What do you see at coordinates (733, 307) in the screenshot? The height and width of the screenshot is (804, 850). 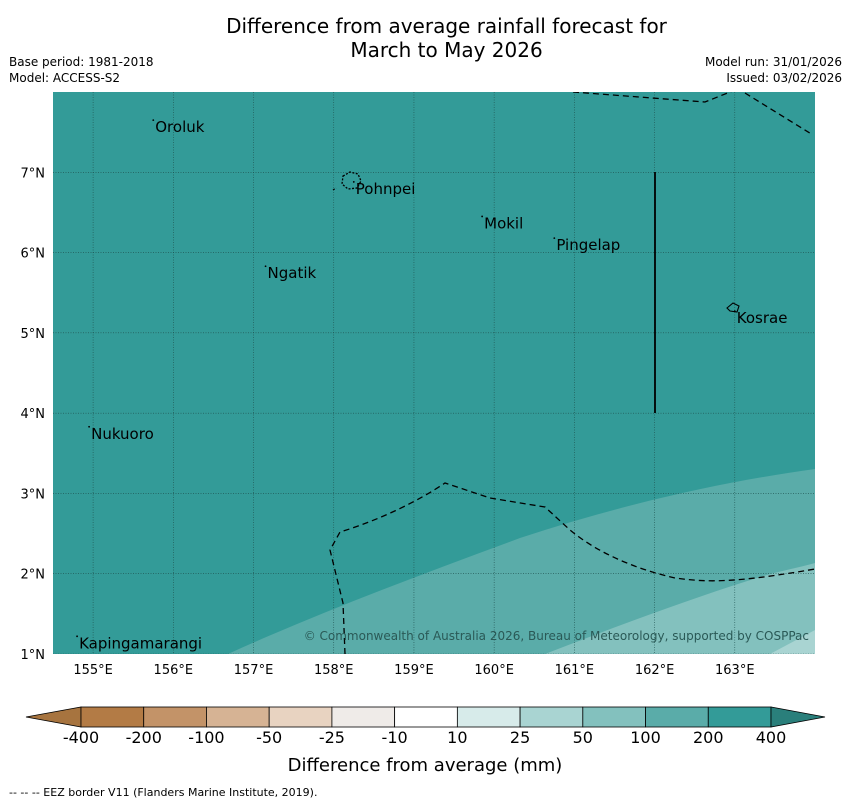 I see `kosrae-island-outline` at bounding box center [733, 307].